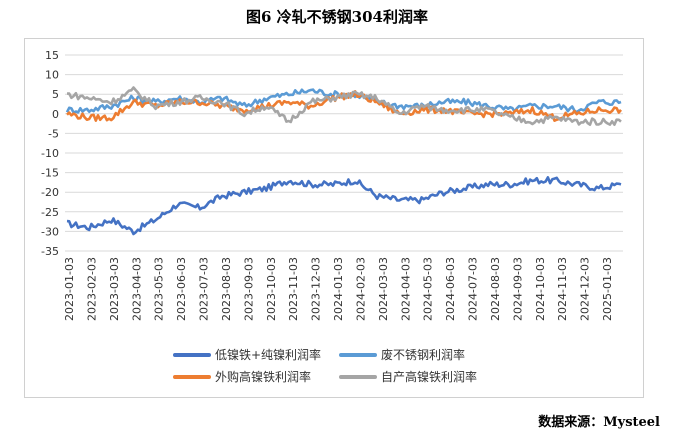  I want to click on y-tick-label: -25, so click(50, 212).